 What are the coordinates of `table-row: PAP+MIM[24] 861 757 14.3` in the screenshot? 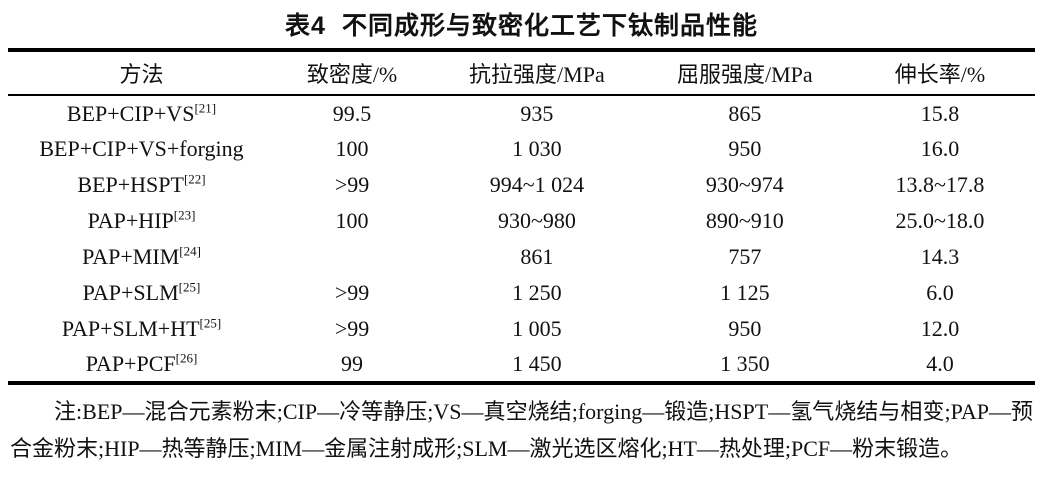 It's located at (521, 257).